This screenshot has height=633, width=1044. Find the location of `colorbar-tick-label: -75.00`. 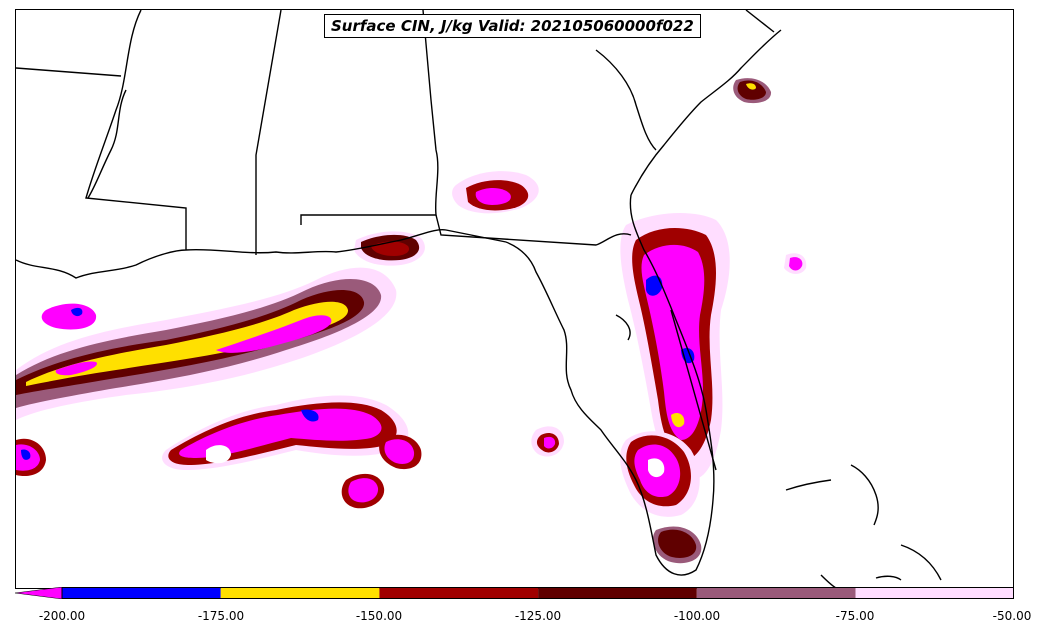

colorbar-tick-label: -75.00 is located at coordinates (855, 616).